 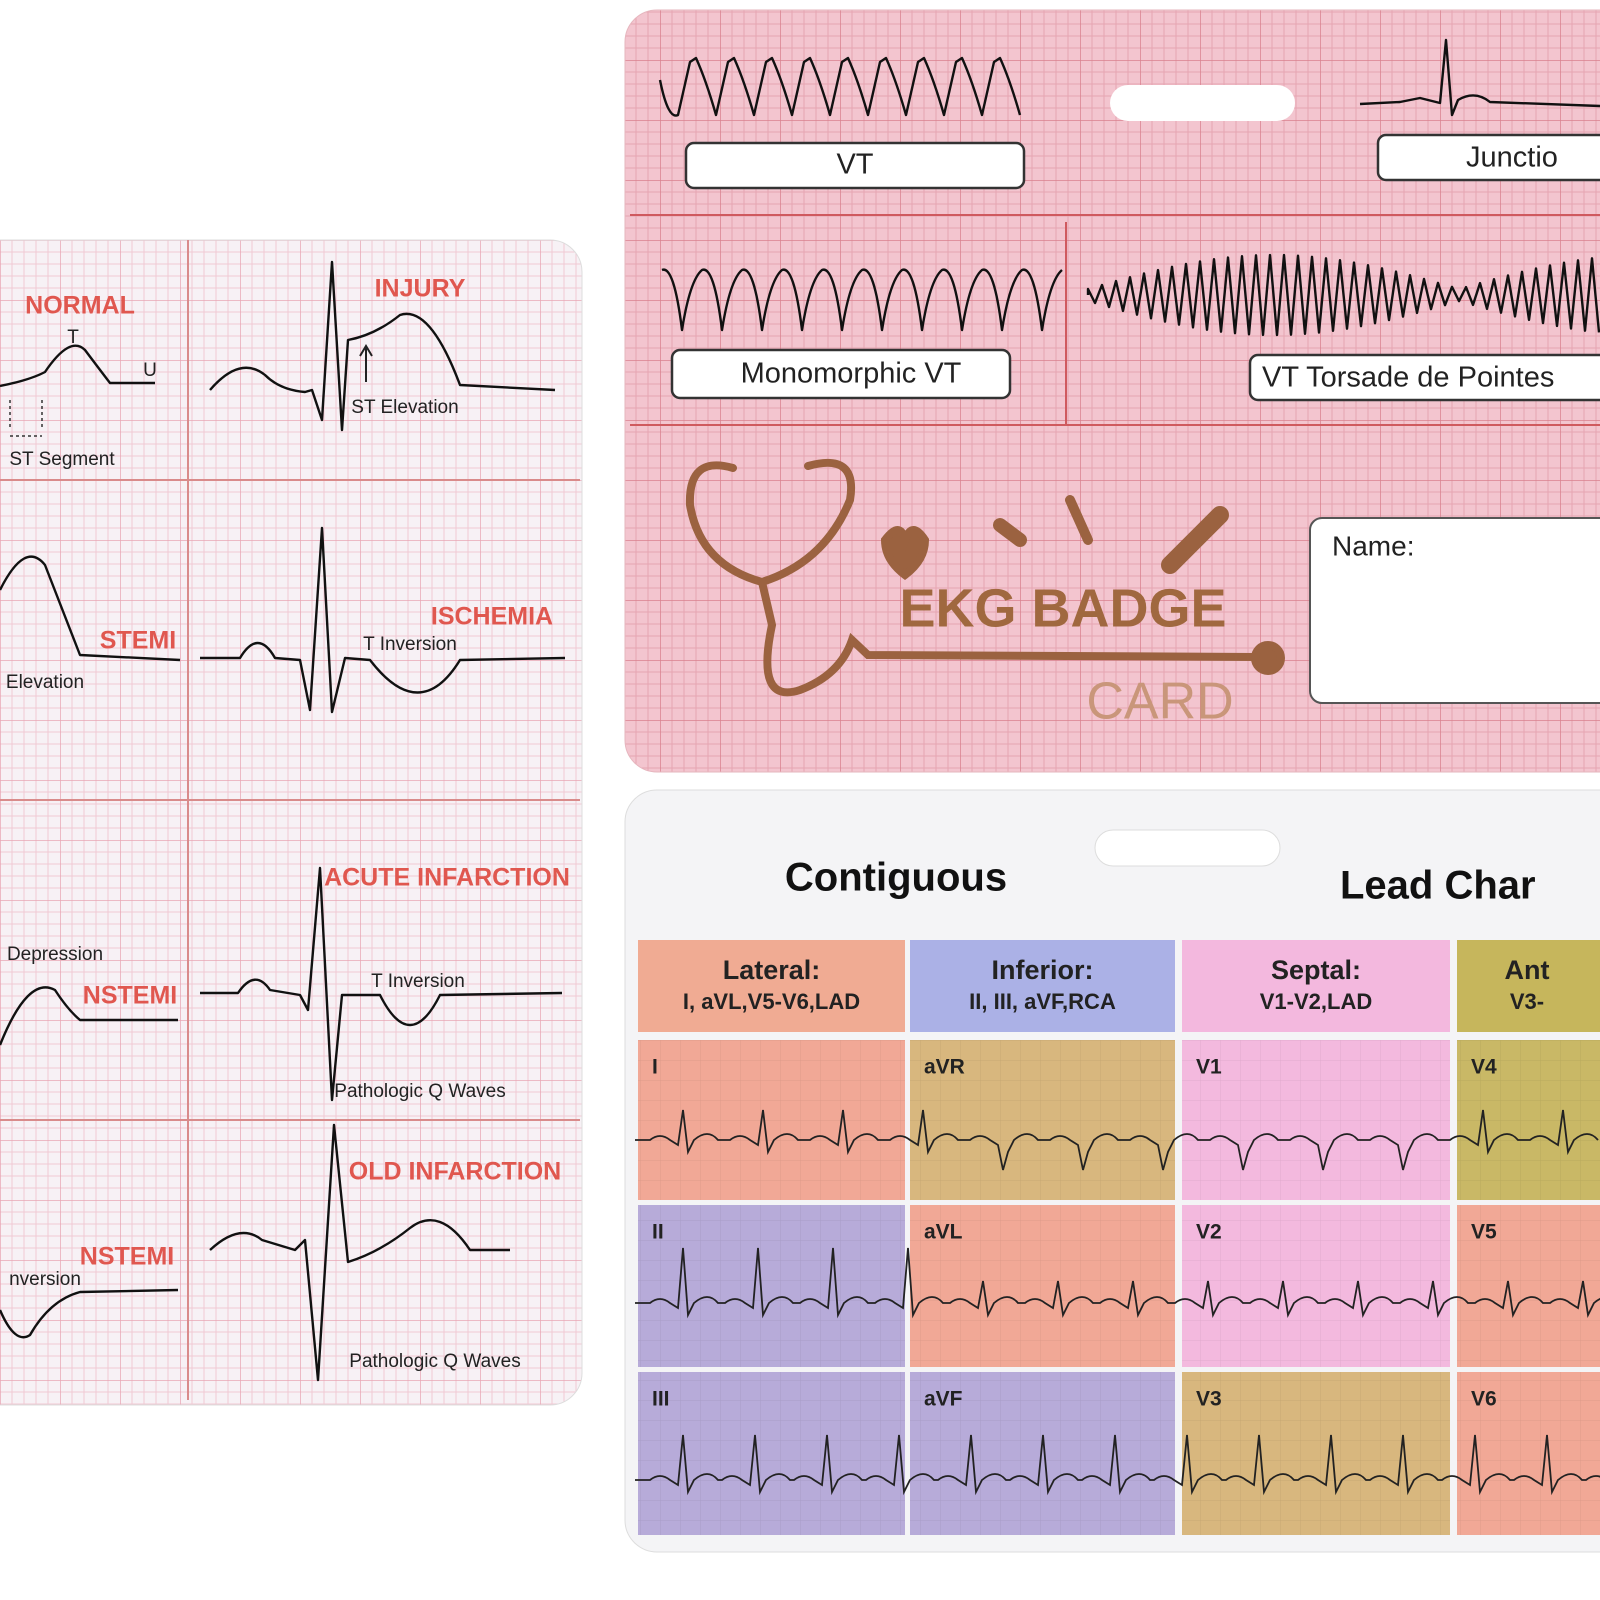 What do you see at coordinates (661, 1399) in the screenshot?
I see `lead-name: III` at bounding box center [661, 1399].